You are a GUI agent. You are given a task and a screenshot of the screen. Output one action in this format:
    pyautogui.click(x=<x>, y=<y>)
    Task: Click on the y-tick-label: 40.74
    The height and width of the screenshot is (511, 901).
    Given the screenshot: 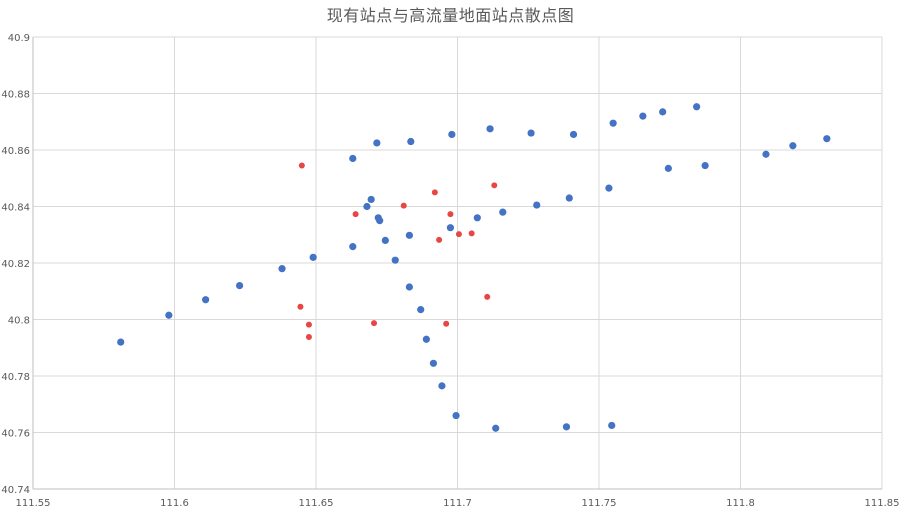 What is the action you would take?
    pyautogui.click(x=15, y=490)
    